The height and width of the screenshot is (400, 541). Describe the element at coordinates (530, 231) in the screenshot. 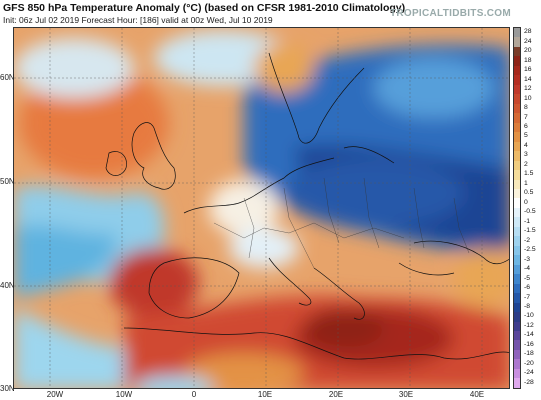

I see `colorbar-label: -1.5` at that location.